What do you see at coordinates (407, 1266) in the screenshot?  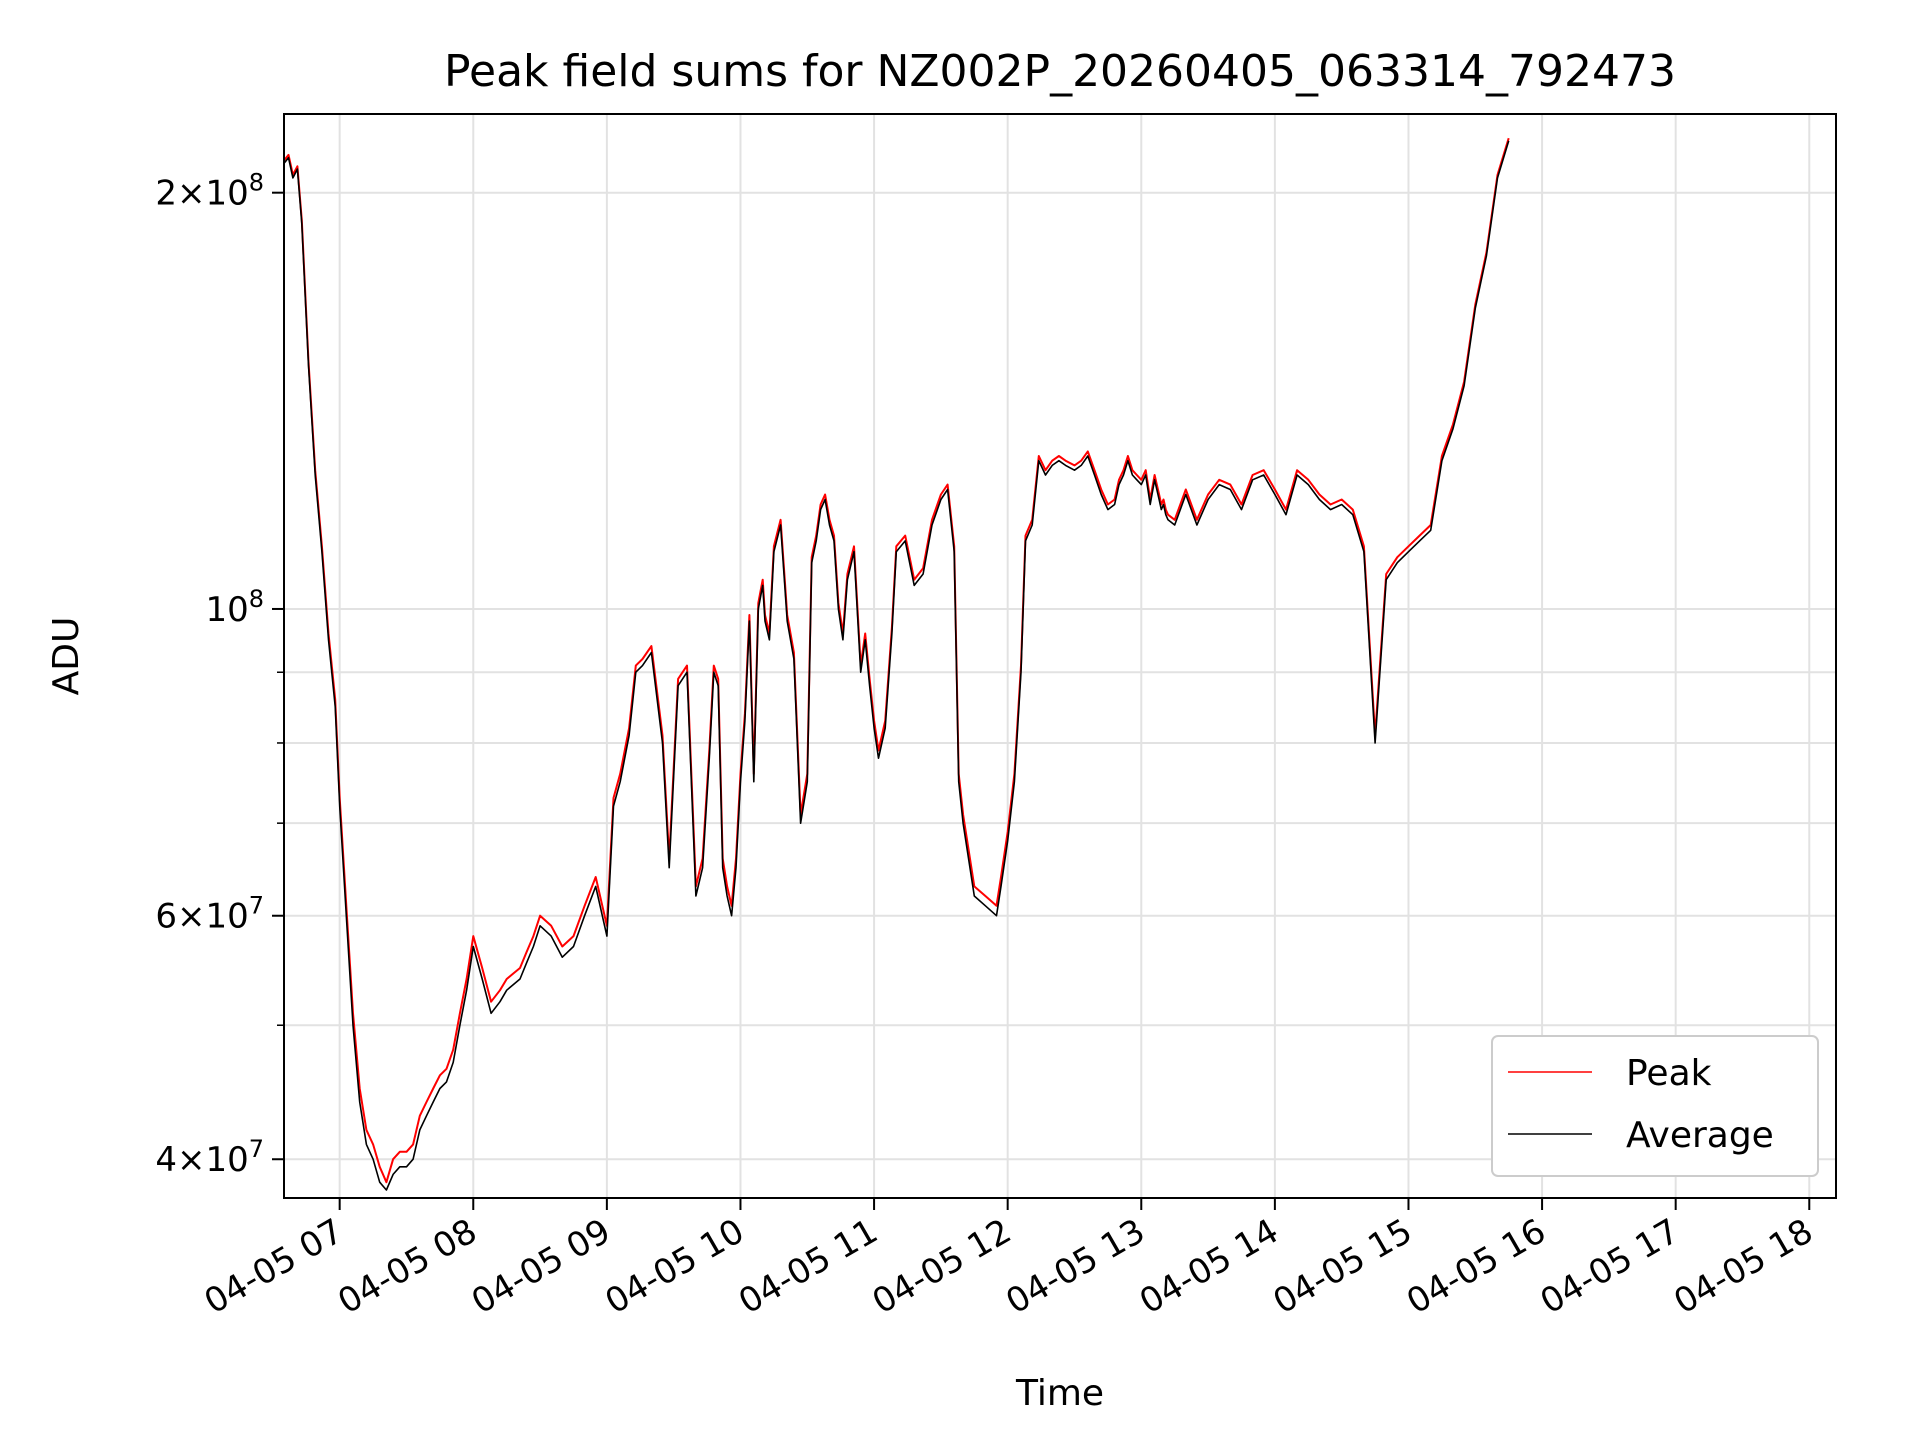 I see `x-tick-label: 04-05 08` at bounding box center [407, 1266].